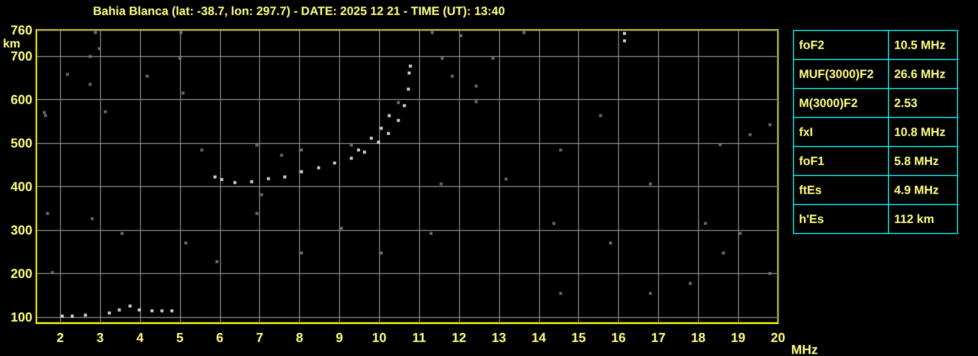 The height and width of the screenshot is (356, 978). What do you see at coordinates (100, 337) in the screenshot?
I see `x-tick-label: 3` at bounding box center [100, 337].